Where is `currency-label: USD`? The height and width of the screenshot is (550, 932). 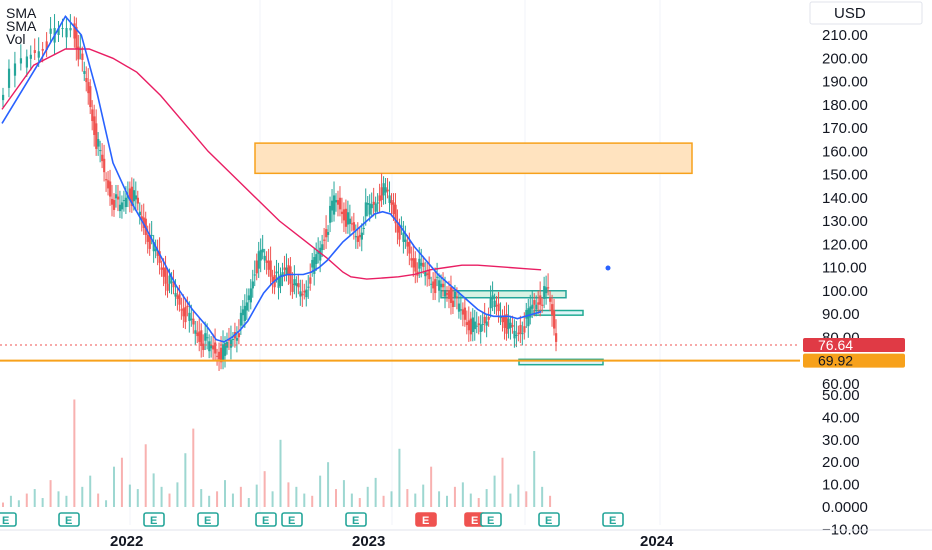
currency-label: USD is located at coordinates (850, 13).